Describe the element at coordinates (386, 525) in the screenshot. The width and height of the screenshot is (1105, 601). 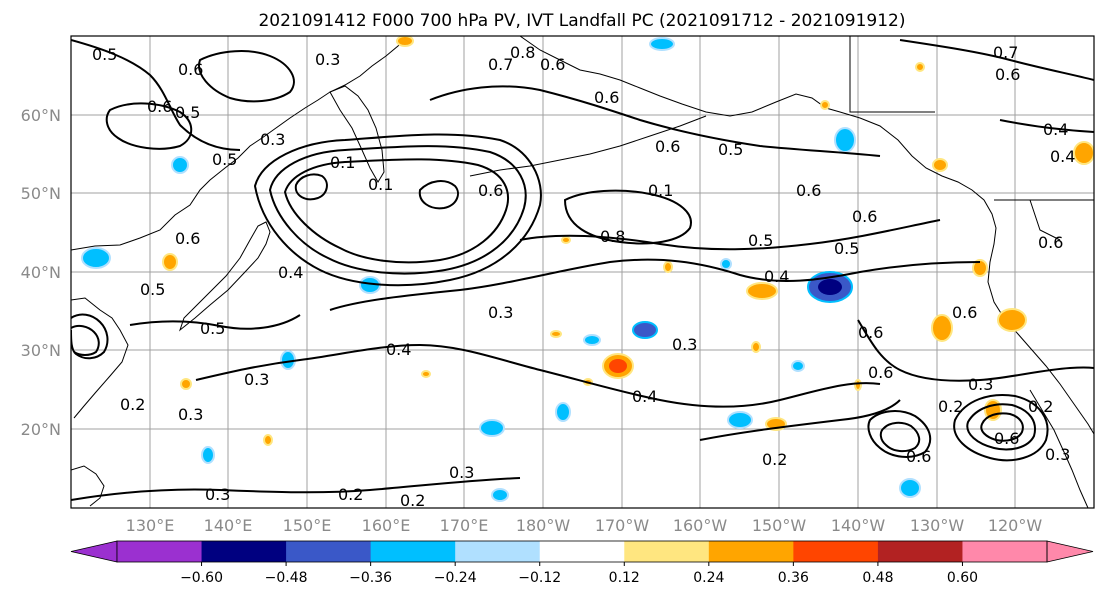
I see `lon-tick-label: 160°E` at that location.